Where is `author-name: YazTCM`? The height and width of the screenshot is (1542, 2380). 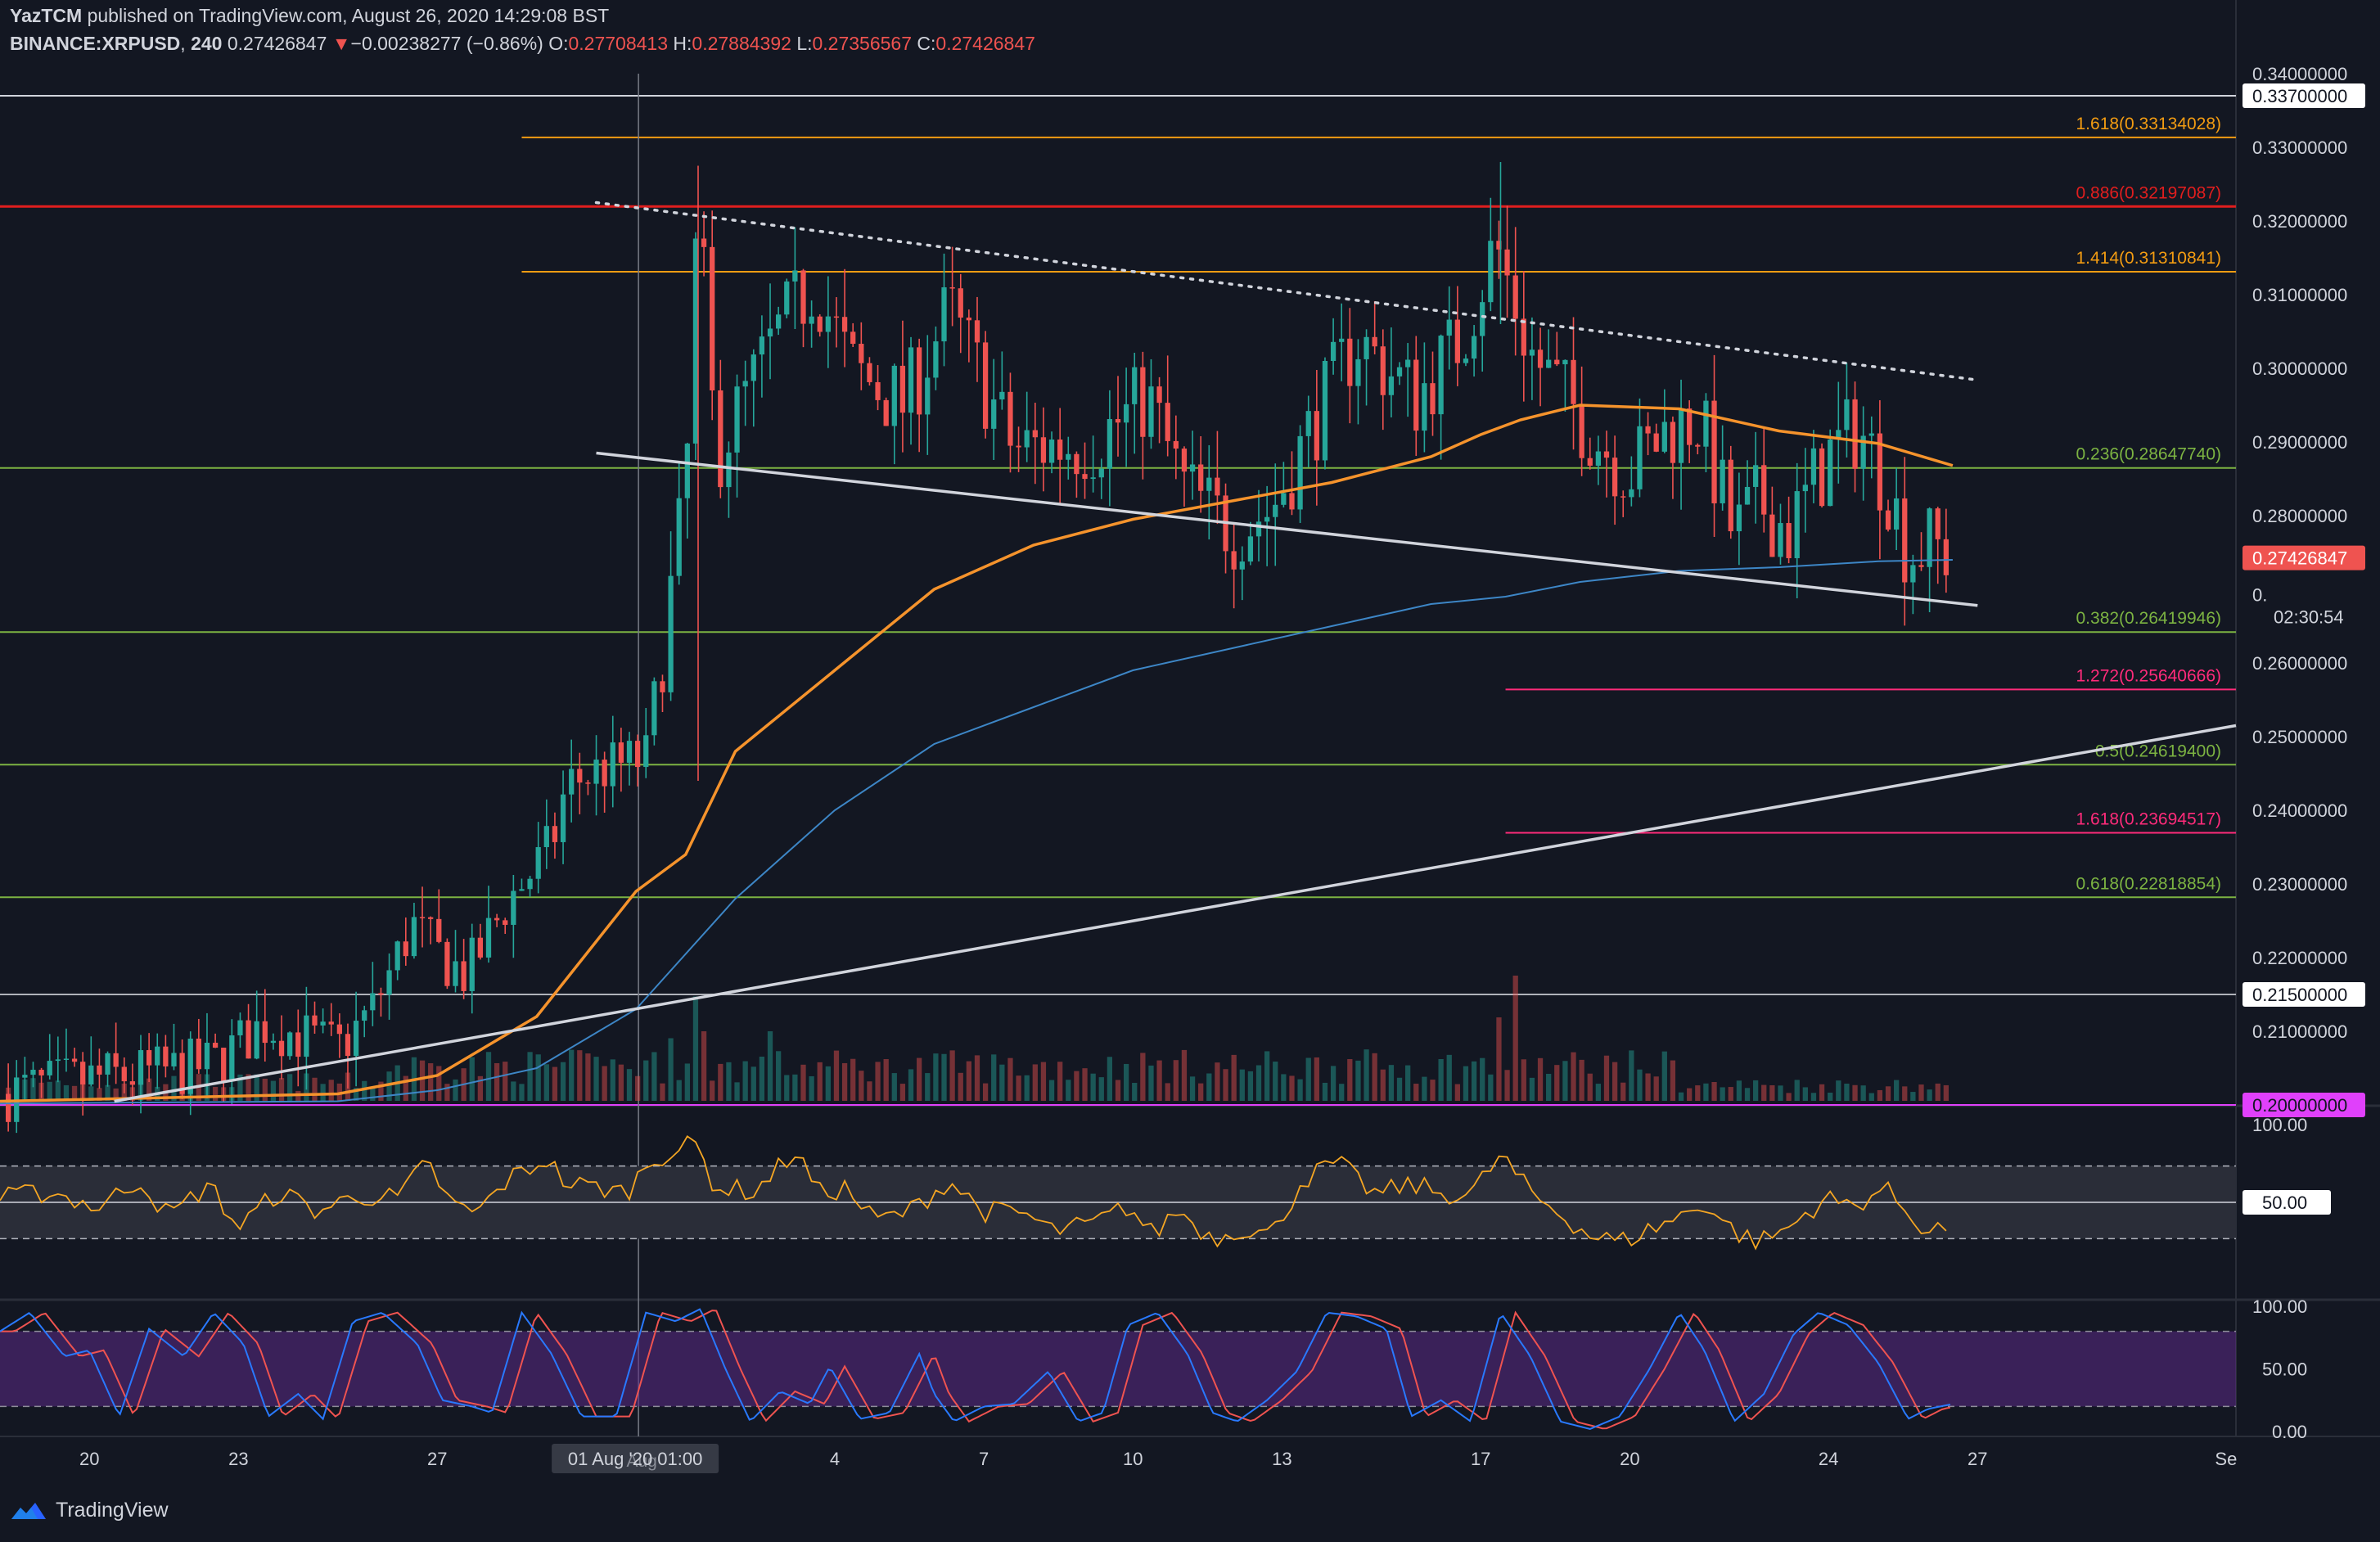 author-name: YazTCM is located at coordinates (47, 16).